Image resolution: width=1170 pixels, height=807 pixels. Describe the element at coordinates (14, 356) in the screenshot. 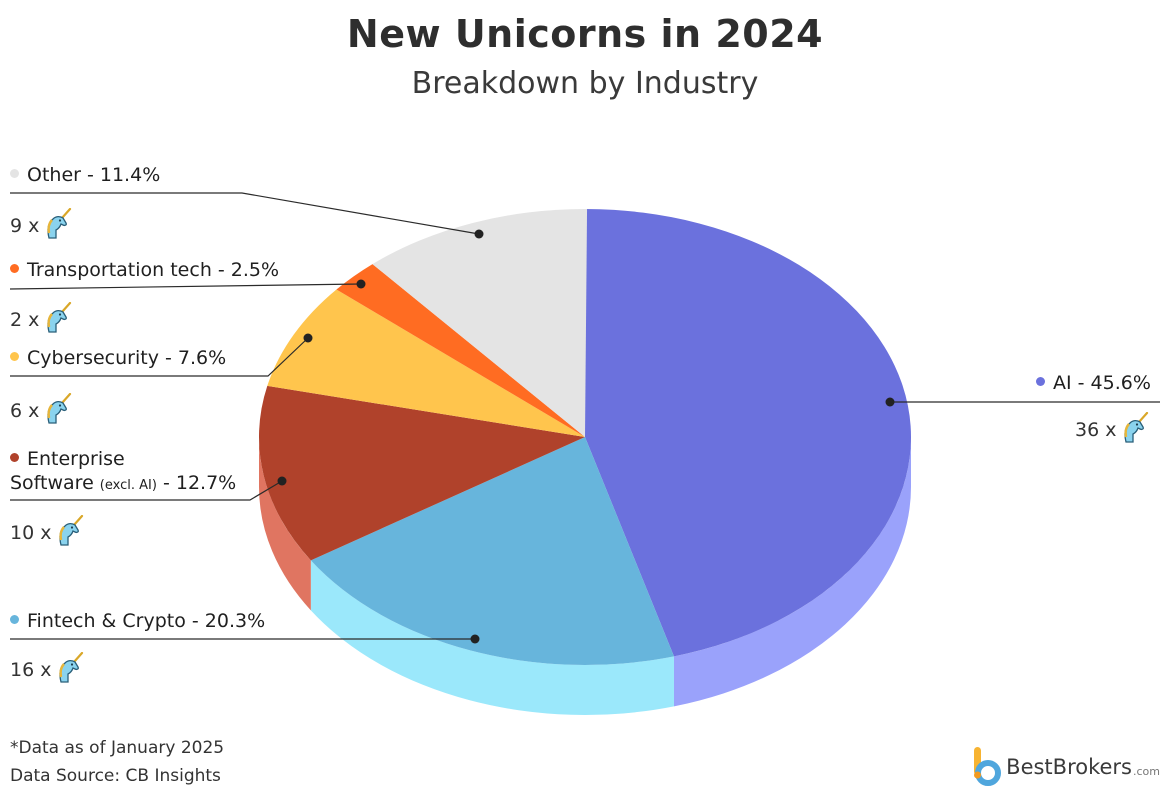

I see `legend-dot-cyber` at that location.